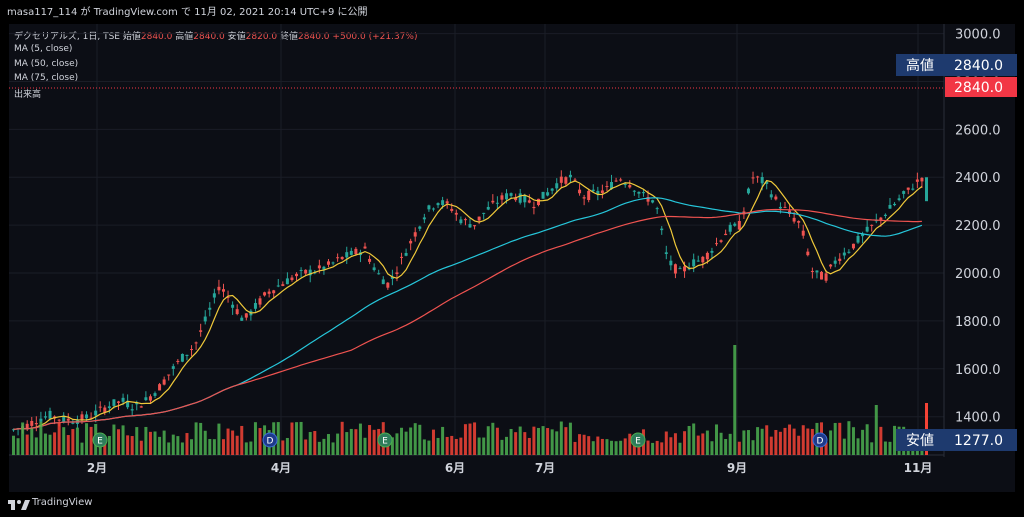 The width and height of the screenshot is (1024, 517). What do you see at coordinates (46, 64) in the screenshot?
I see `legend-ma50: MA (50, close)` at bounding box center [46, 64].